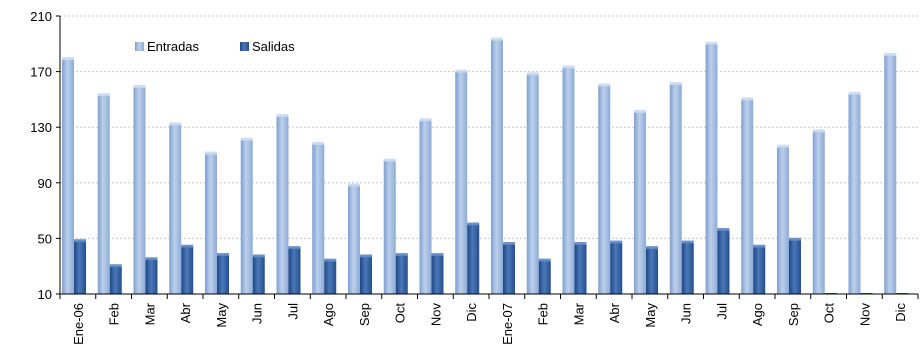 This screenshot has height=362, width=924. Describe the element at coordinates (139, 46) in the screenshot. I see `legend-swatch-entradas` at that location.